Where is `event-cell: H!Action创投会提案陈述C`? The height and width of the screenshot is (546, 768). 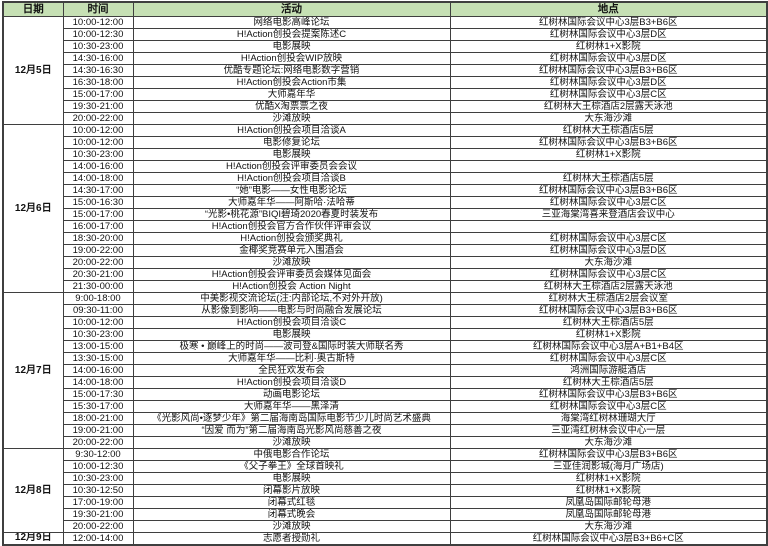
event-cell: H!Action创投会提案陈述C is located at coordinates (291, 34).